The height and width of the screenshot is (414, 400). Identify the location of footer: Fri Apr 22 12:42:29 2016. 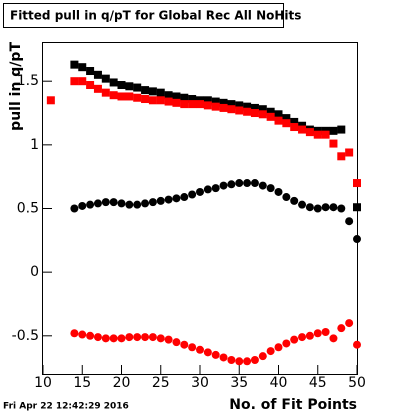
(66, 407).